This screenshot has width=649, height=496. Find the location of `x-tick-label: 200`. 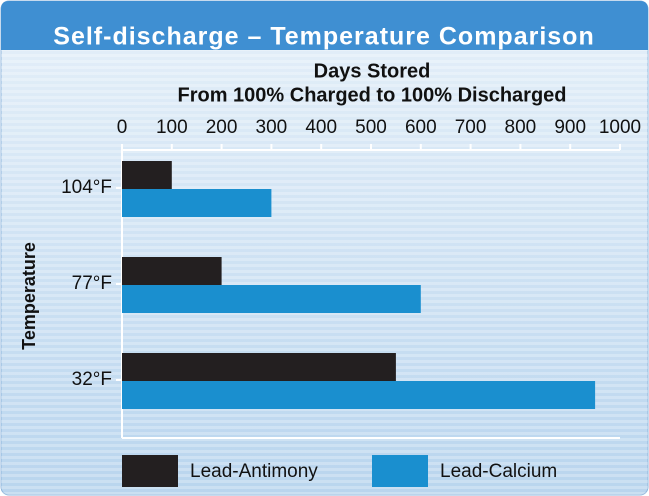

x-tick-label: 200 is located at coordinates (222, 127).